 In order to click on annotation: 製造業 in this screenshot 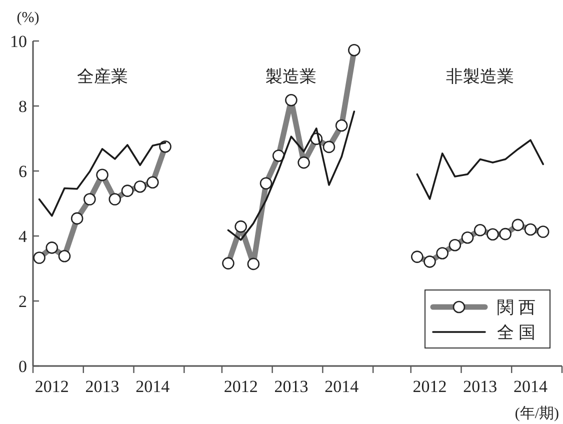, I will do `click(291, 76)`.